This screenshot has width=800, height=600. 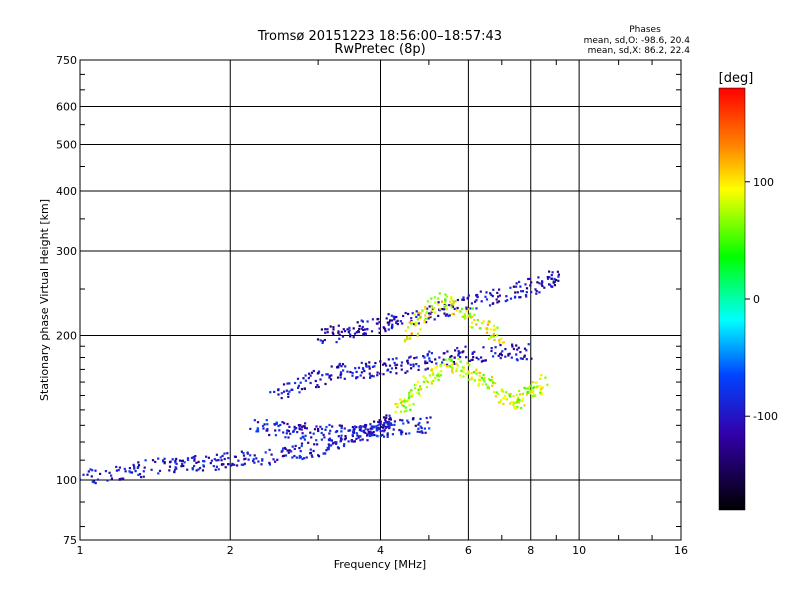 What do you see at coordinates (66, 60) in the screenshot?
I see `y-tick-label: 750` at bounding box center [66, 60].